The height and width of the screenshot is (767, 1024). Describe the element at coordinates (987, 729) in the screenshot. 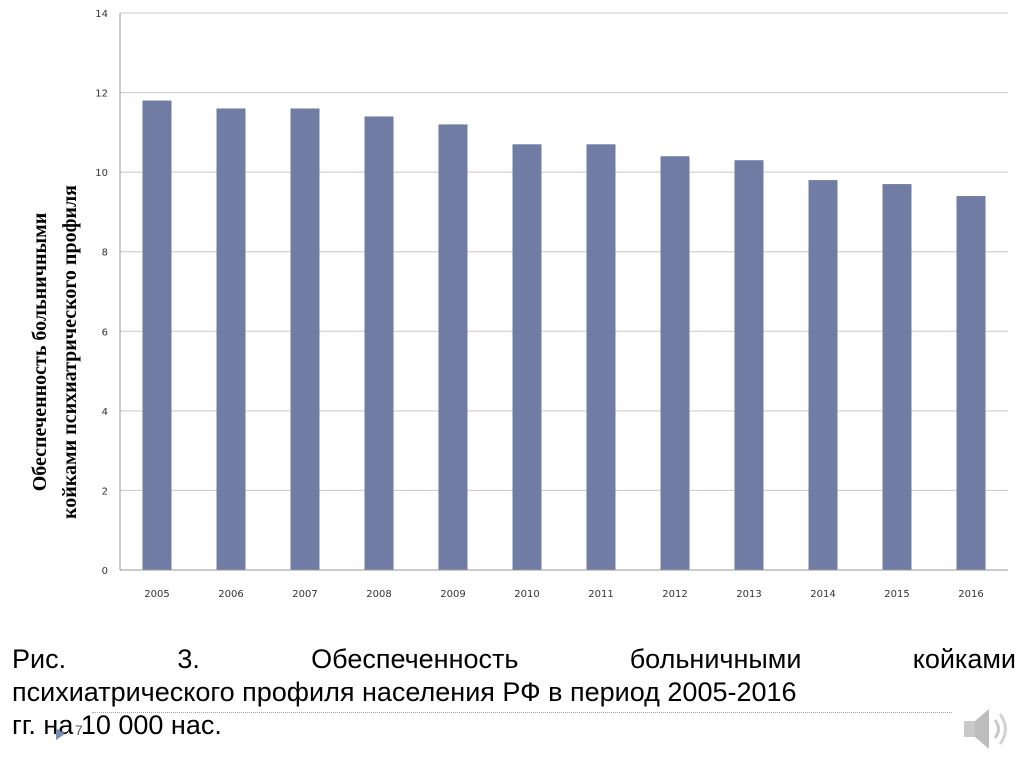

I see `speaker-icon` at that location.